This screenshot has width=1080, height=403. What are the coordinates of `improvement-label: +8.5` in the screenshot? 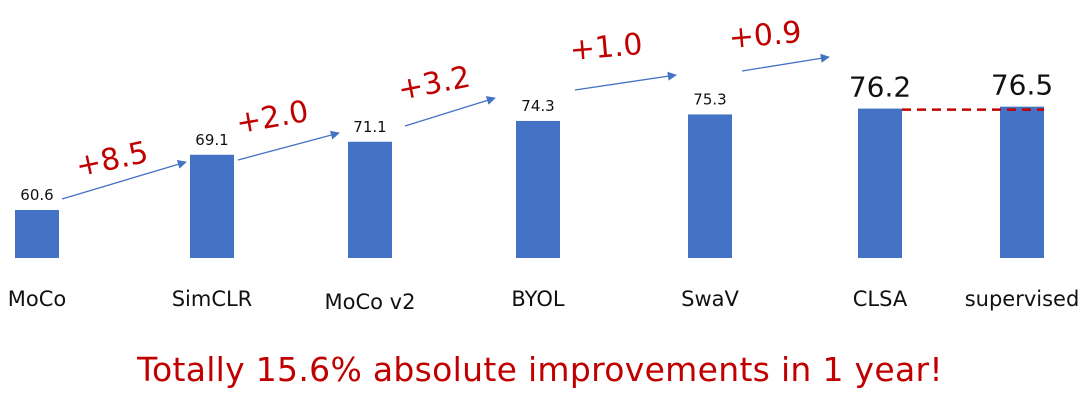 It's located at (112, 159).